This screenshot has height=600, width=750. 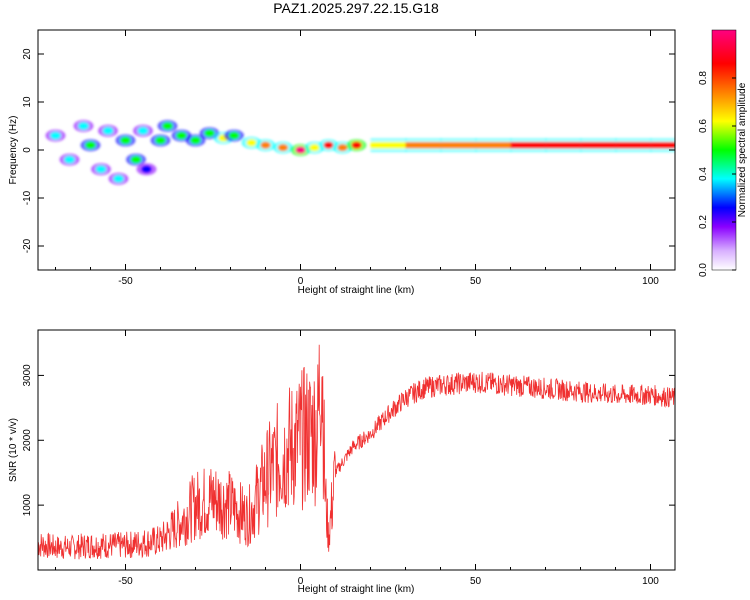 I want to click on colorbar-label: Normalized spectral amplitude, so click(x=742, y=149).